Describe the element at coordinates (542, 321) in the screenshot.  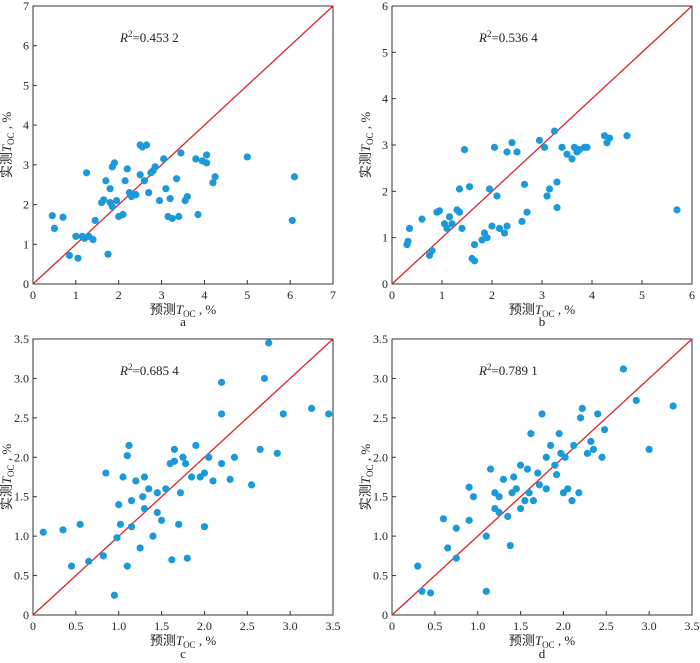
I see `panel-label: b` at that location.